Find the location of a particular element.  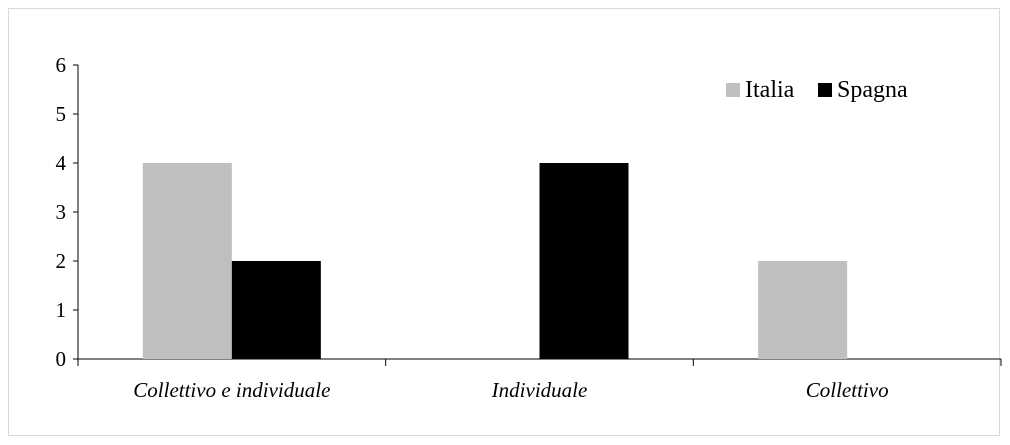

x-category-label: Collettivo is located at coordinates (847, 390).